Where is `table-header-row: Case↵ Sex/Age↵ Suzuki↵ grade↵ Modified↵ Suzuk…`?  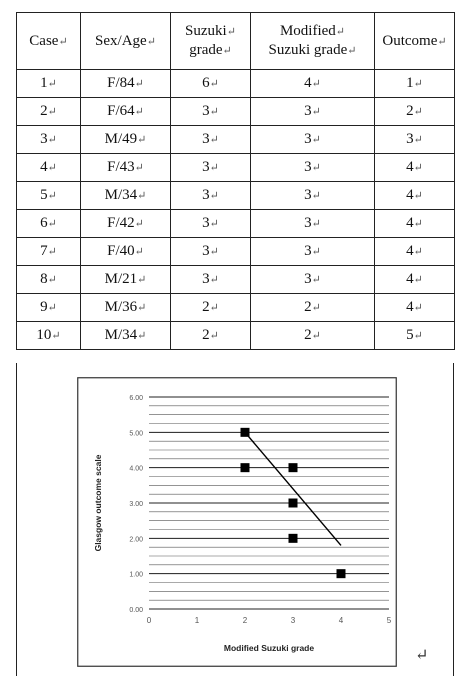 table-header-row: Case↵ Sex/Age↵ Suzuki↵ grade↵ Modified↵ Suzuk… is located at coordinates (235, 41).